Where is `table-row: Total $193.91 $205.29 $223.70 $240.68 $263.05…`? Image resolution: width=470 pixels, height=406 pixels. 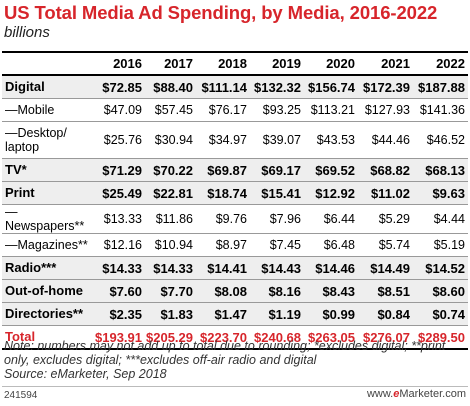
table-row: Total $193.91 $205.29 $223.70 $240.68 $263.05… is located at coordinates (235, 337).